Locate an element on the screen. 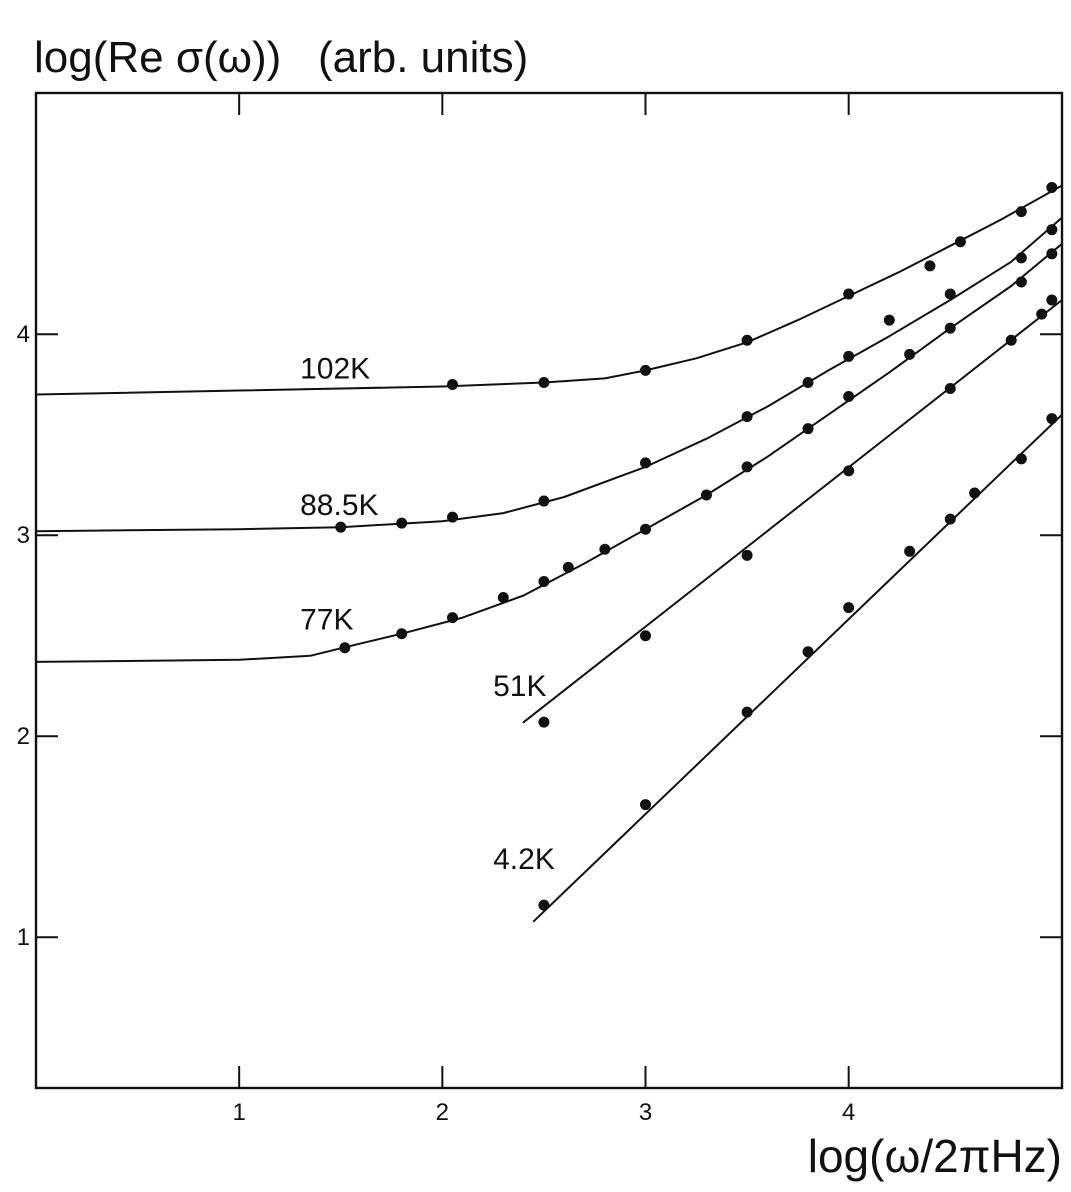 The height and width of the screenshot is (1192, 1071). y-tick-label: 4 is located at coordinates (23, 334).